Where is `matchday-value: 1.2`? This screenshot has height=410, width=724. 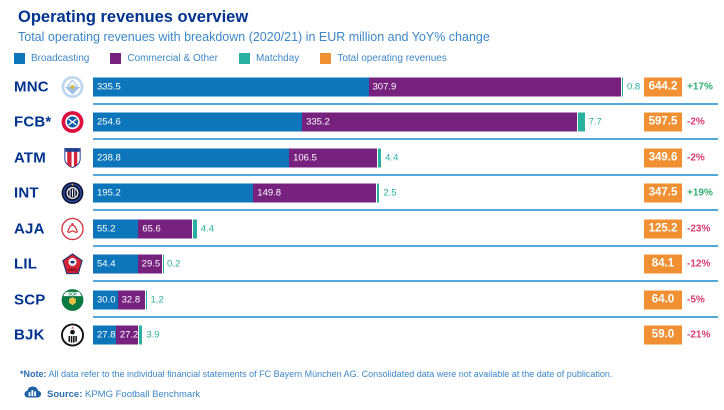
matchday-value: 1.2 is located at coordinates (157, 300).